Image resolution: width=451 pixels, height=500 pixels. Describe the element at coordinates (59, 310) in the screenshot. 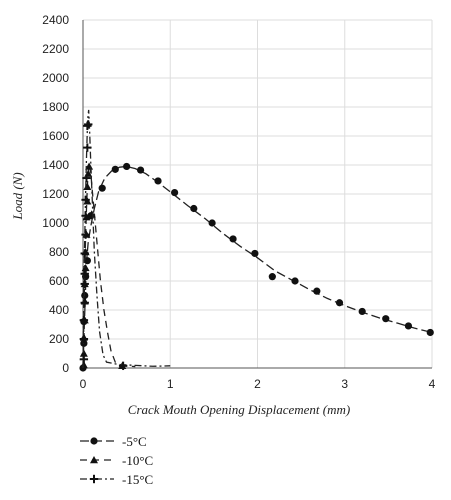

I see `y-tick-label: 400` at that location.